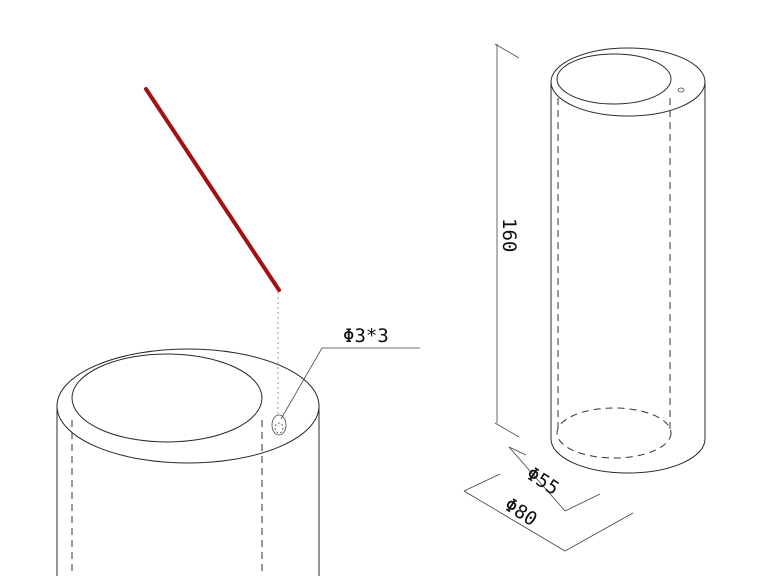 Image resolution: width=767 pixels, height=576 pixels. What do you see at coordinates (507, 430) in the screenshot?
I see `height-ext-bottom` at bounding box center [507, 430].